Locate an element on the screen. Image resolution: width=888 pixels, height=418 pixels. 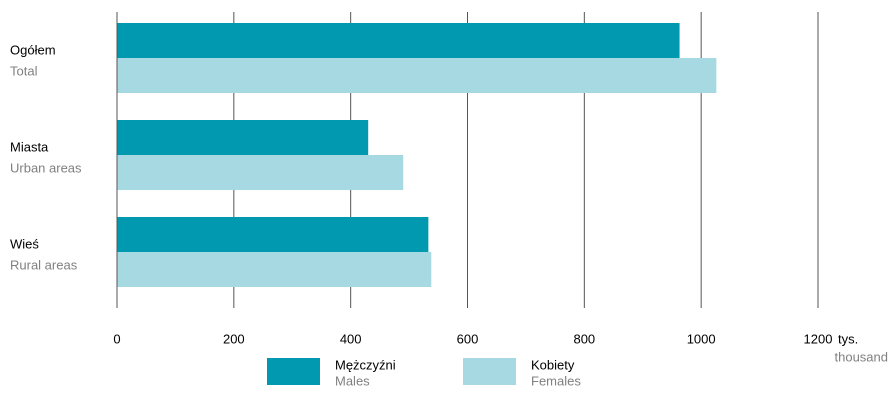
x-tick-label: 1200 is located at coordinates (818, 338).